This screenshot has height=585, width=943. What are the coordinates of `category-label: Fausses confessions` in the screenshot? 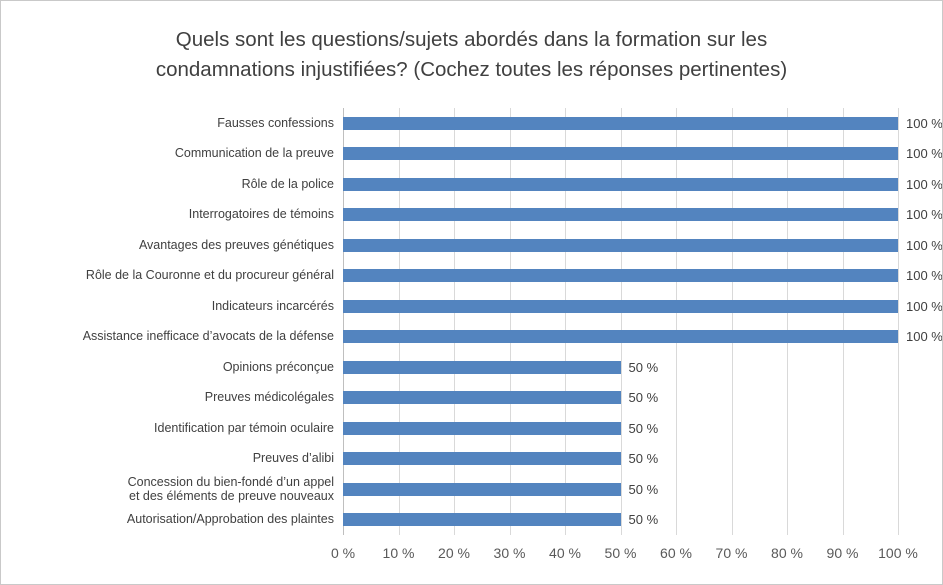 It's located at (275, 122).